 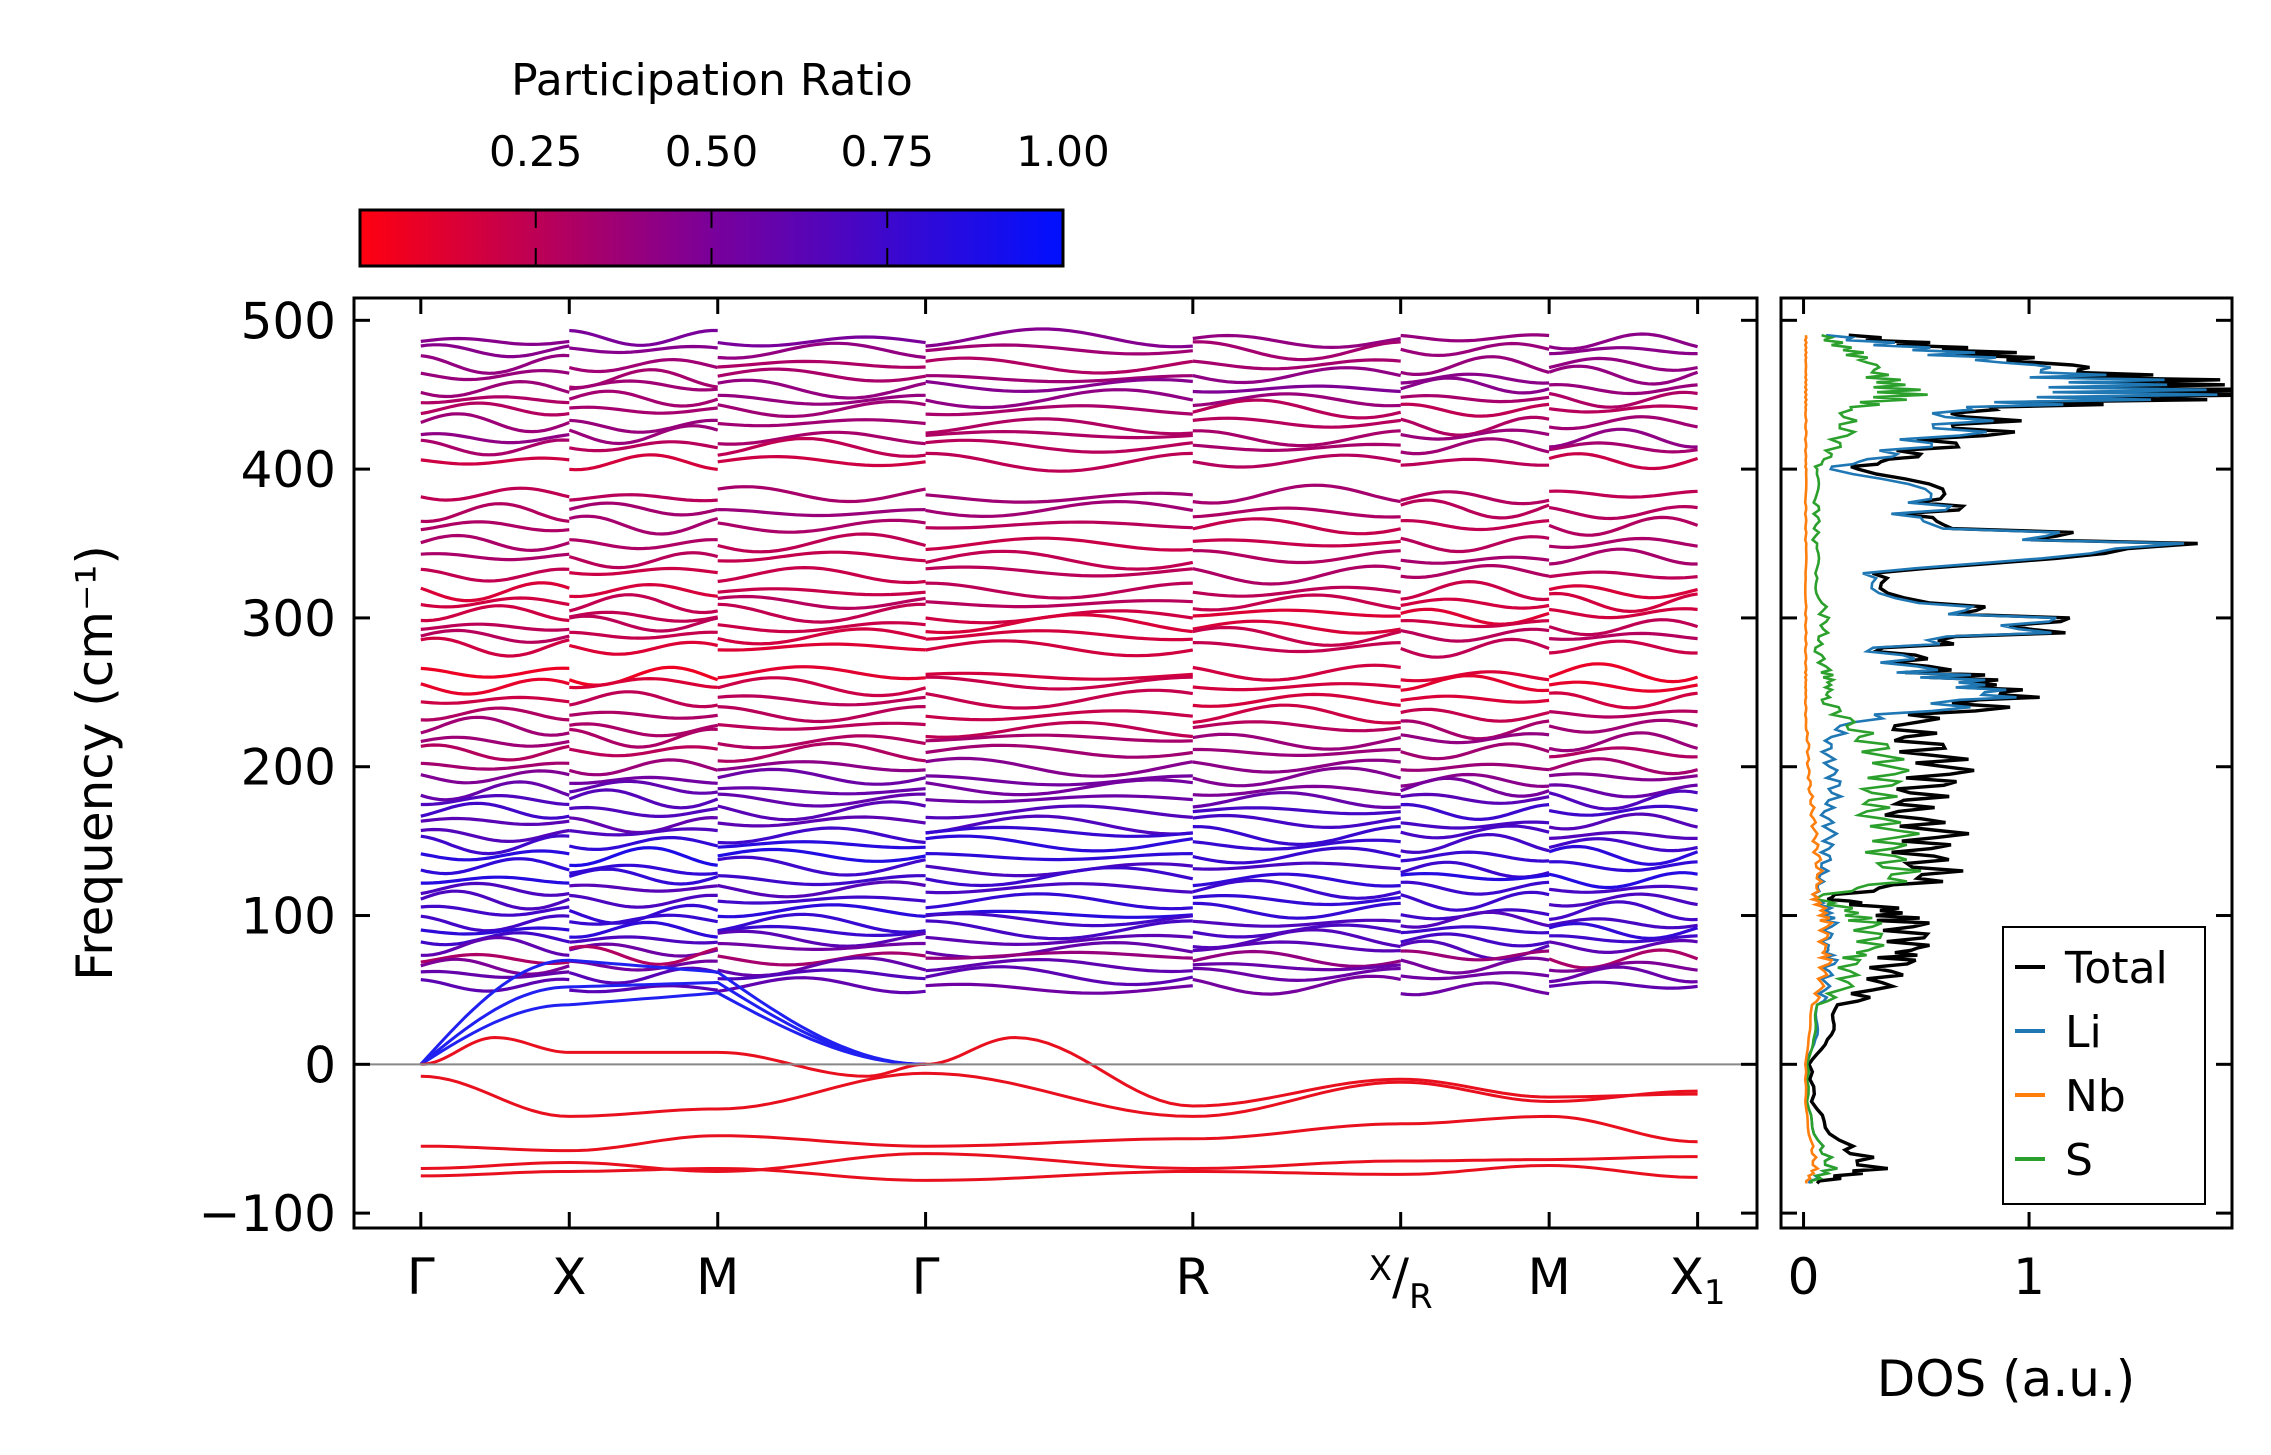 I want to click on acoustic-band, so click(x=672, y=1023).